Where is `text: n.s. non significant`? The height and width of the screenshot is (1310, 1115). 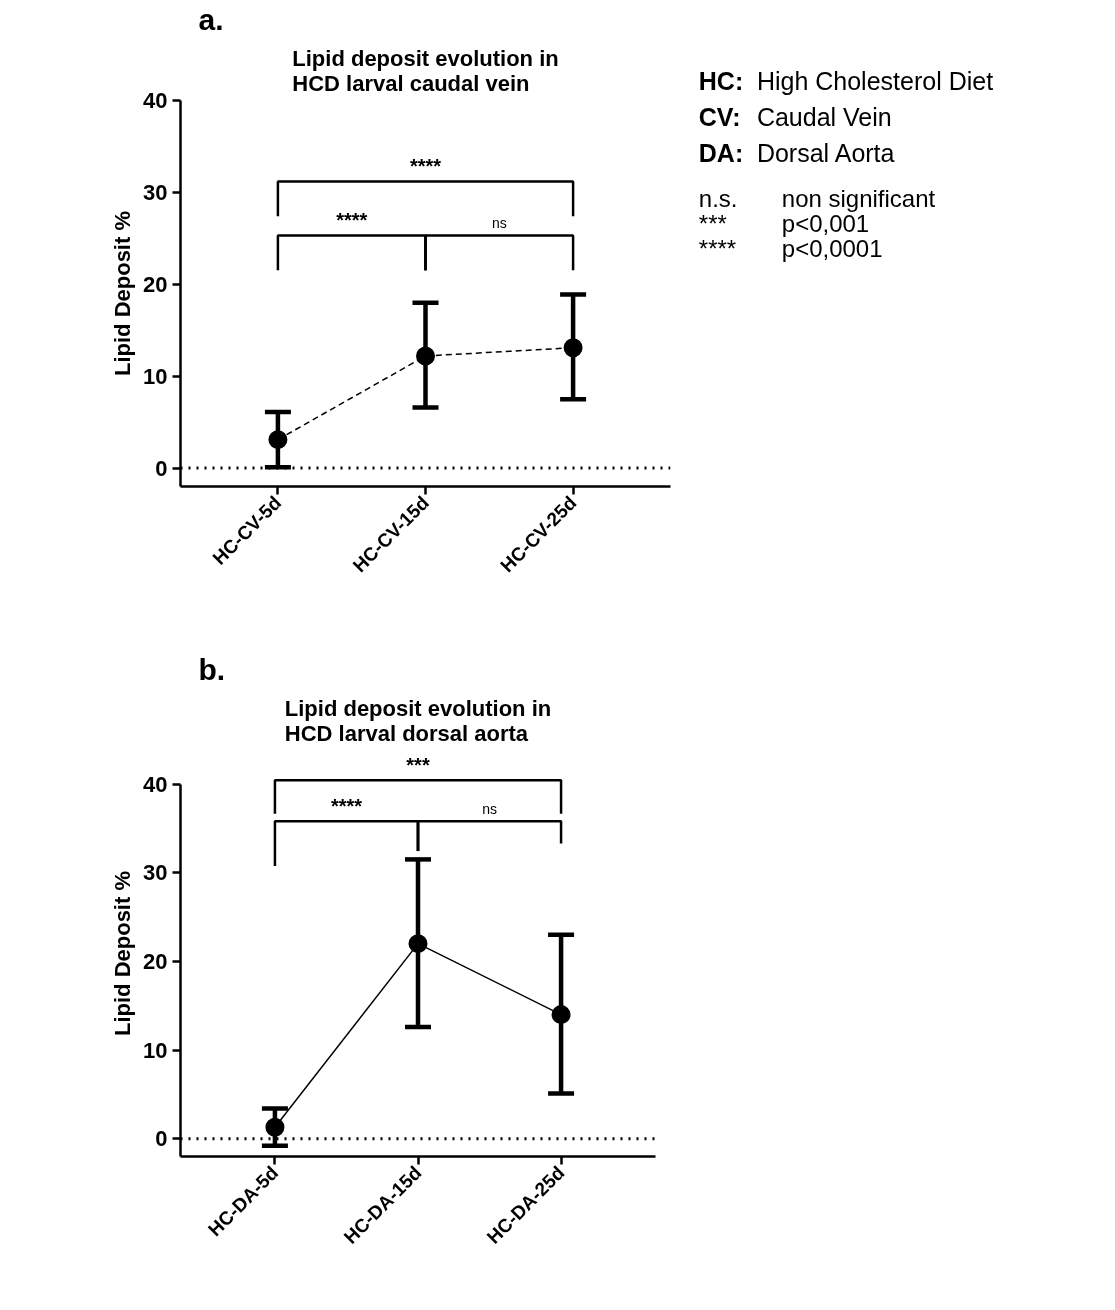 text: n.s. non significant is located at coordinates (817, 198).